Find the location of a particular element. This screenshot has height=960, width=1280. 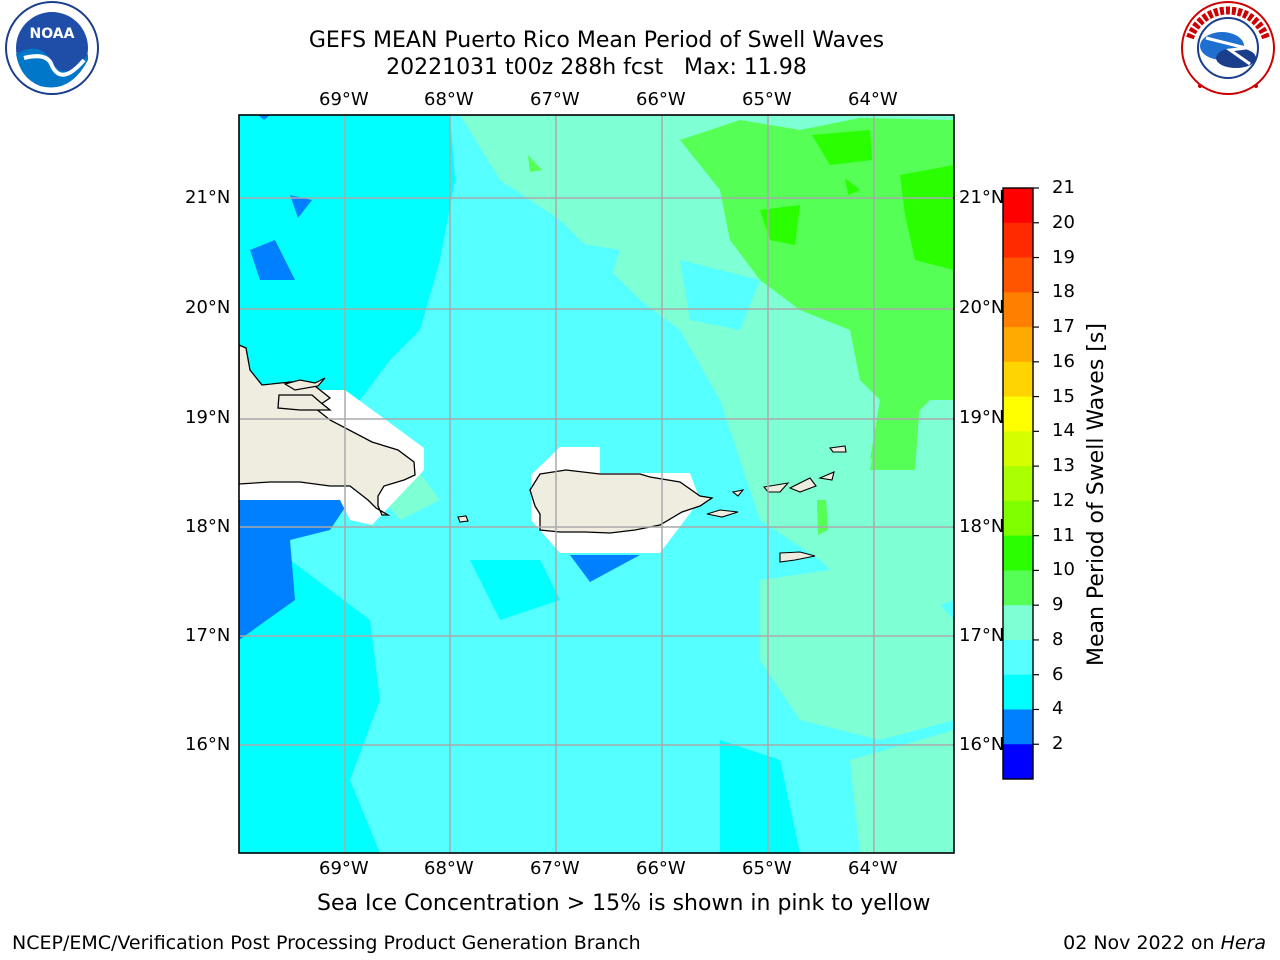

noaa-logo: NOAA is located at coordinates (52, 48).